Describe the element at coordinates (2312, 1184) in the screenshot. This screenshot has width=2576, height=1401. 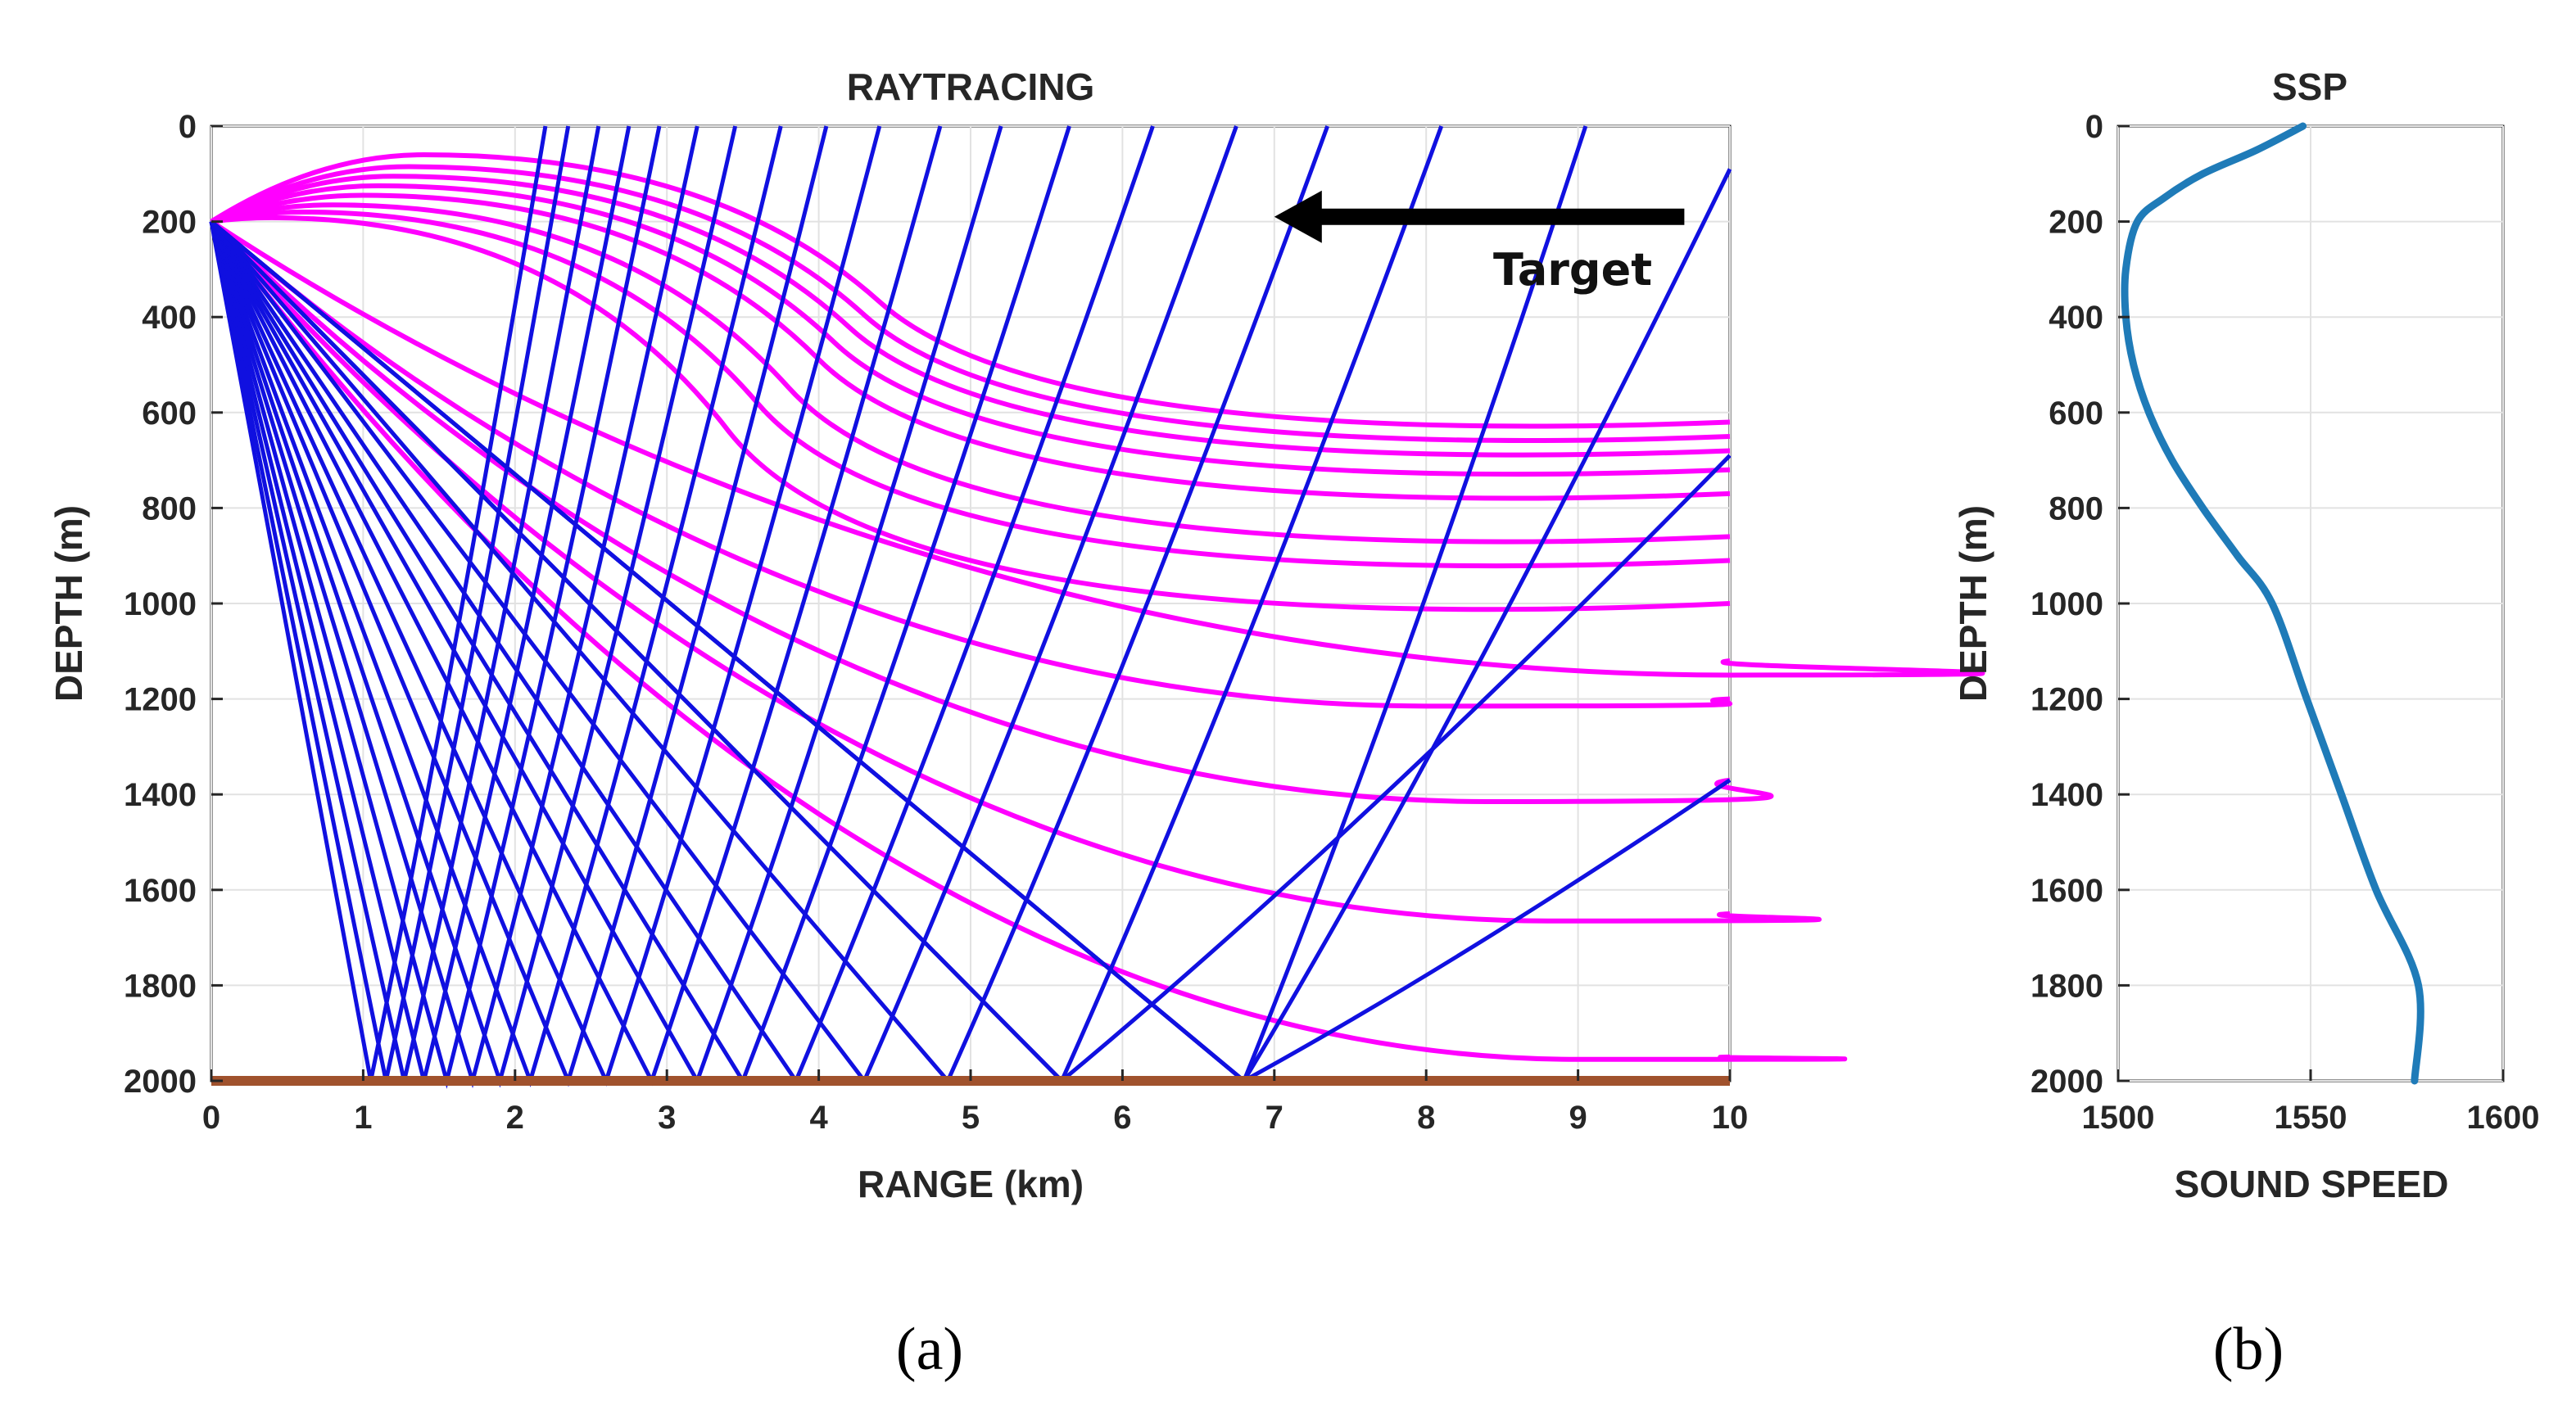
I see `ssp-xlabel: SOUND SPEED` at that location.